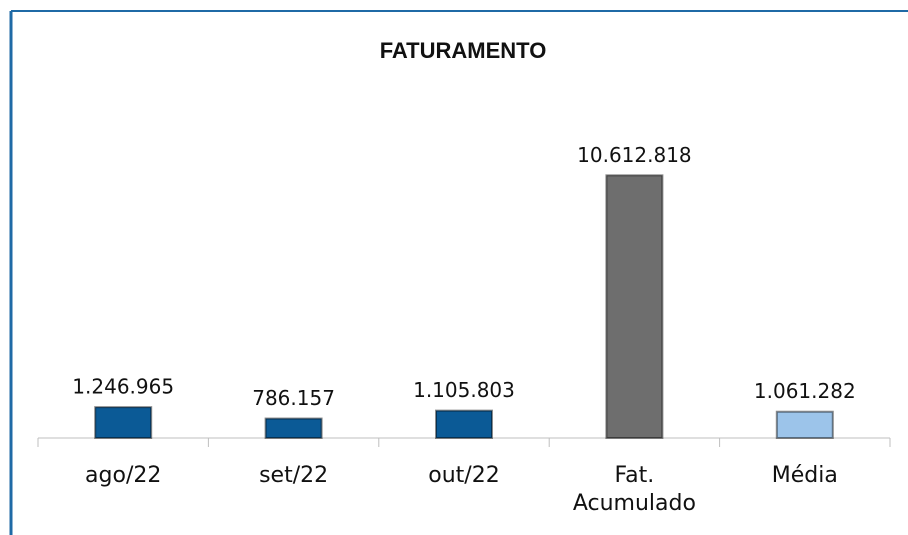  I want to click on x-tick-label: ago/22, so click(123, 475).